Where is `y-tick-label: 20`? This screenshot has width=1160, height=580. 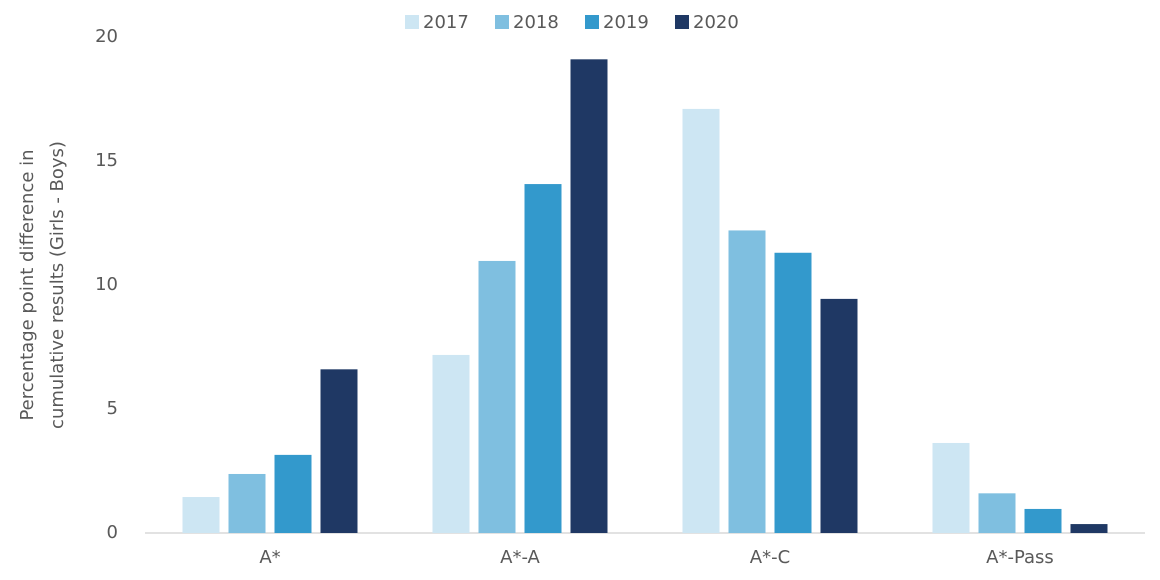 y-tick-label: 20 is located at coordinates (106, 36).